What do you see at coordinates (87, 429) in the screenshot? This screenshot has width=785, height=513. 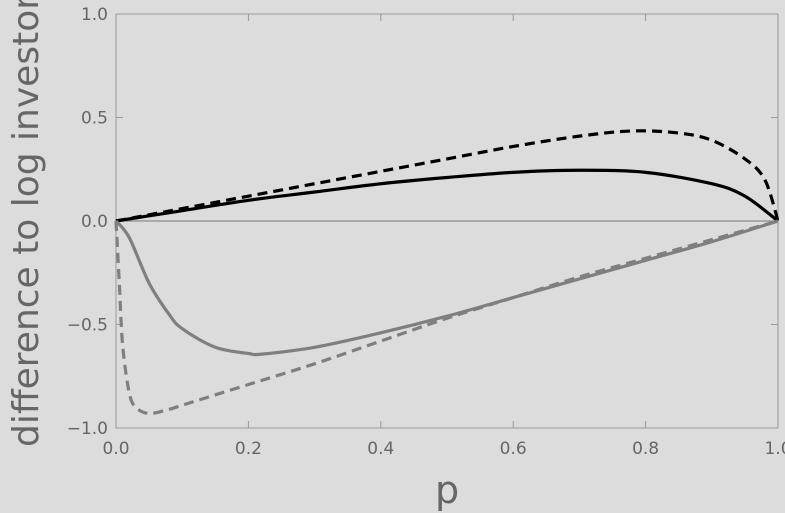 I see `y-tick-label: −1.0` at bounding box center [87, 429].